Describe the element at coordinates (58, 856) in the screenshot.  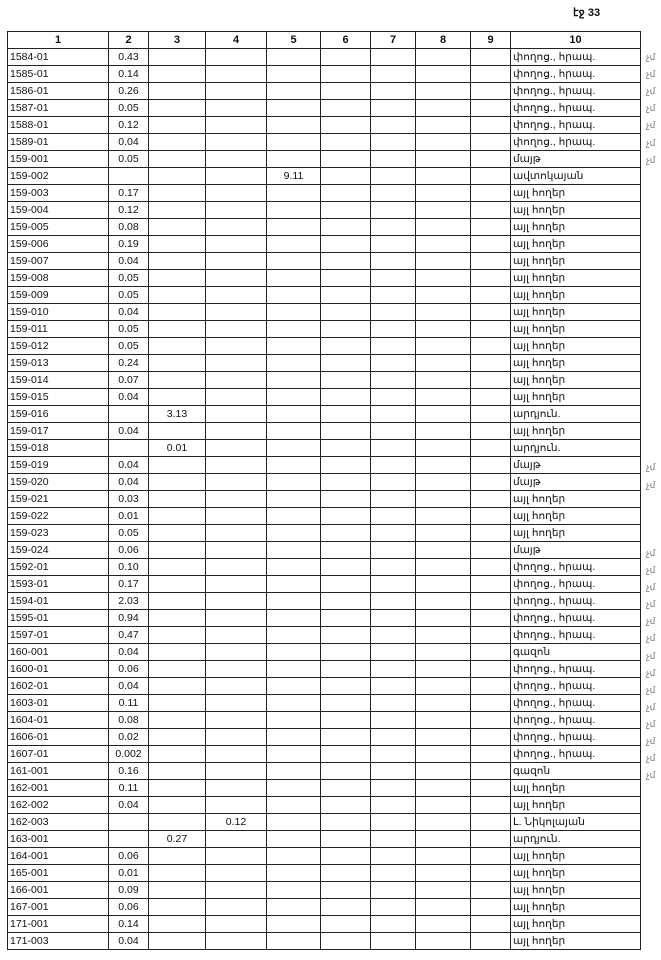
I see `cell-col-1: 164-001` at that location.